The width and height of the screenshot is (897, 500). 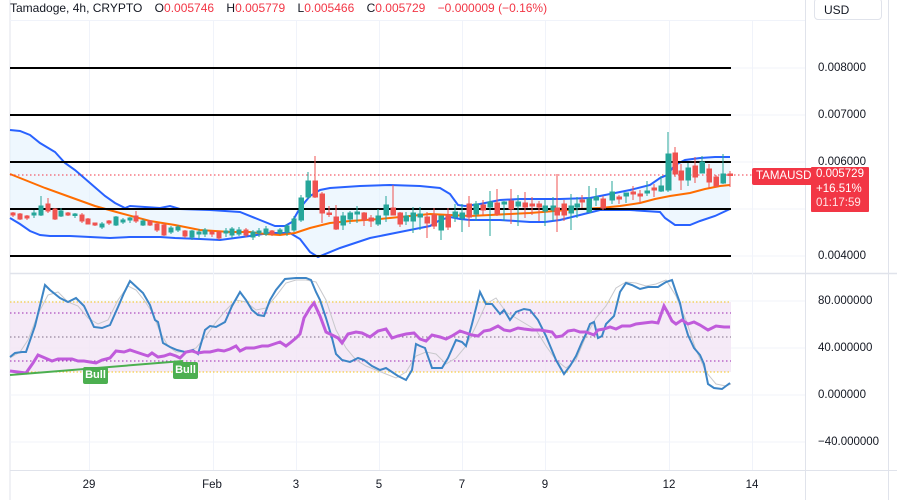 What do you see at coordinates (370, 205) in the screenshot?
I see `bollinger-basis-line` at bounding box center [370, 205].